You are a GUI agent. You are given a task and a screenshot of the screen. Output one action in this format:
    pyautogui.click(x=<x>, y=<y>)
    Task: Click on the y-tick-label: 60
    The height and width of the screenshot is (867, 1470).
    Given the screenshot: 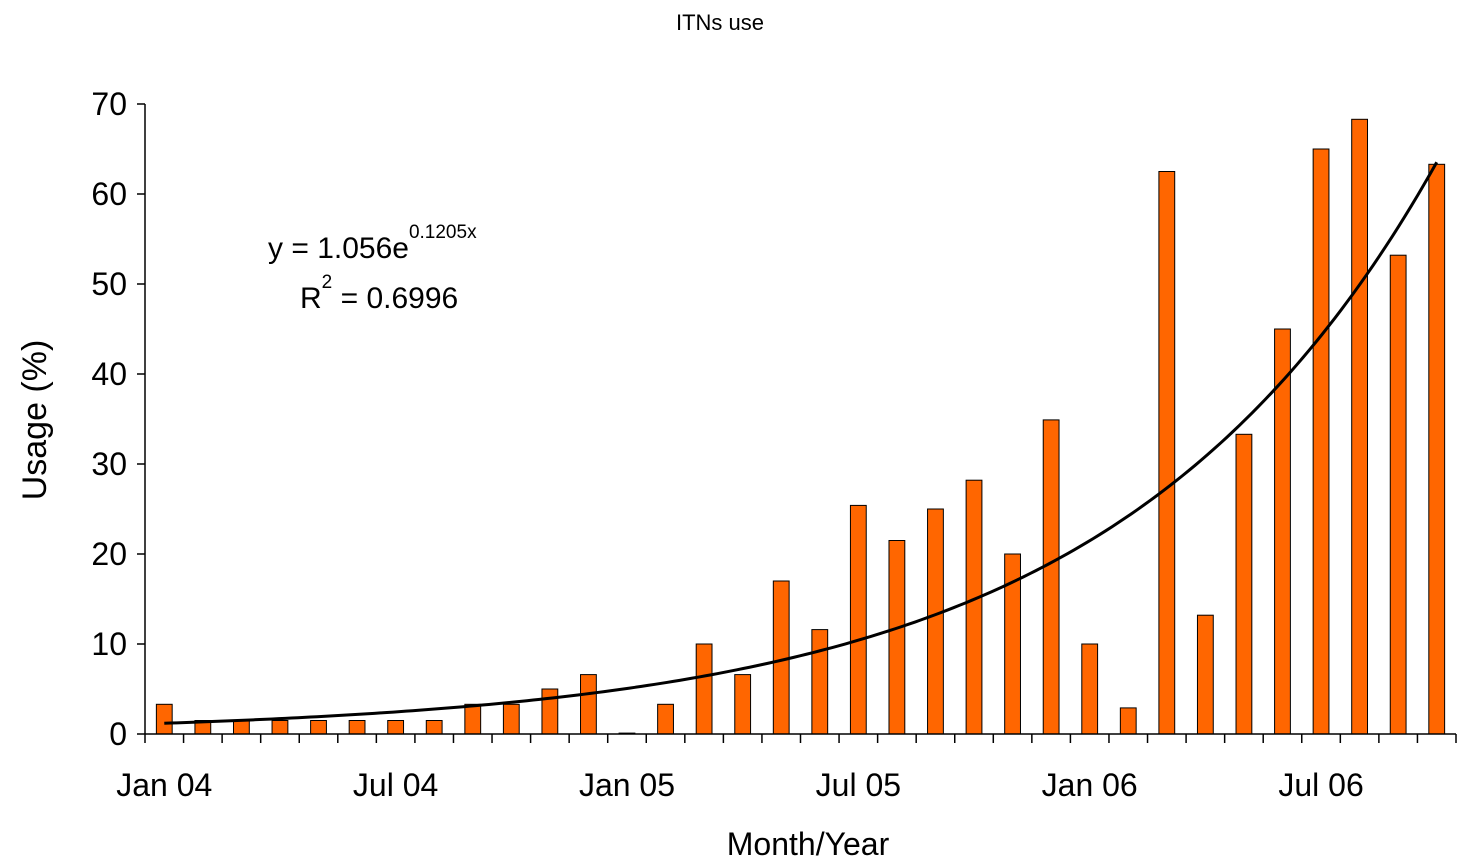 What is the action you would take?
    pyautogui.click(x=109, y=194)
    